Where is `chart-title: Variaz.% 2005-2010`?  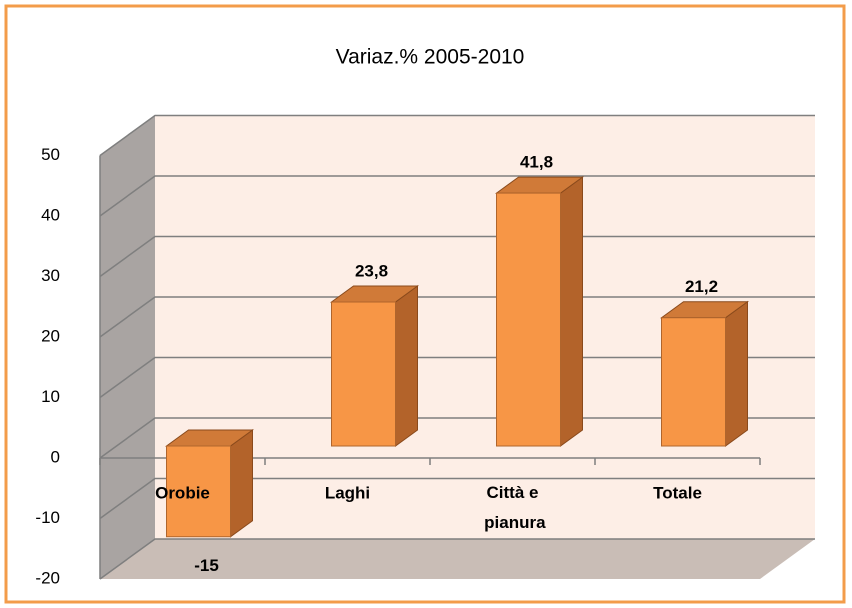
chart-title: Variaz.% 2005-2010 is located at coordinates (430, 57).